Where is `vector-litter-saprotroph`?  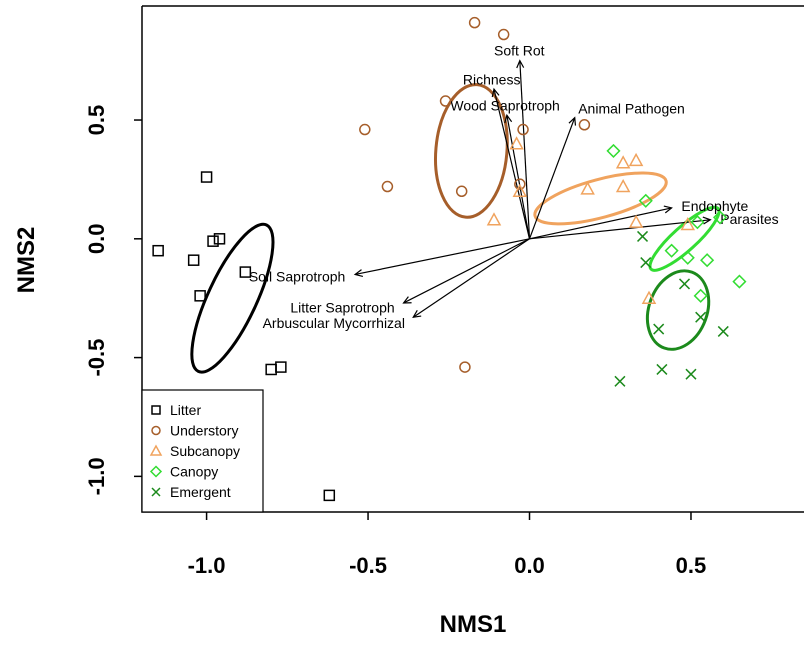 vector-litter-saprotroph is located at coordinates (466, 271).